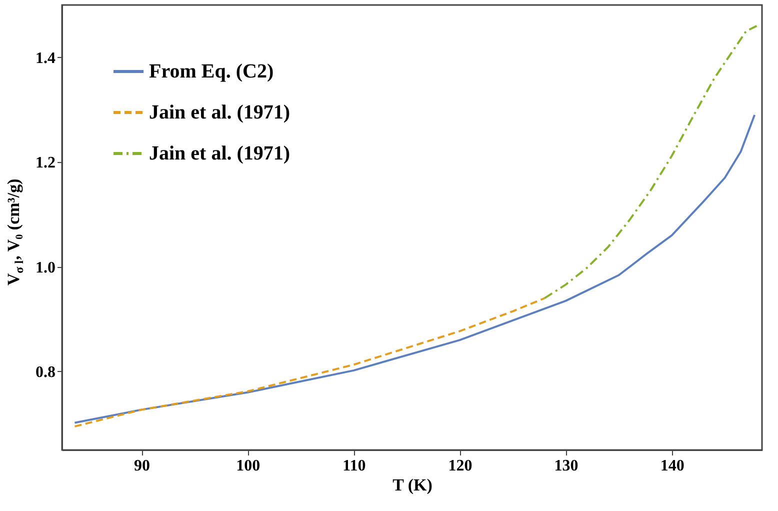 Image resolution: width=778 pixels, height=511 pixels. I want to click on y-axis-title: Vσ l, V₀ (cm³/g), so click(15, 232).